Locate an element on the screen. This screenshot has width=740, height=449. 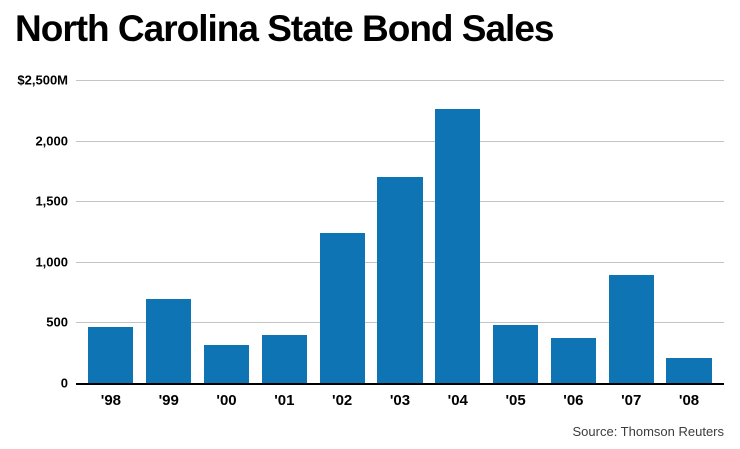
x-axis-labels: '98 '99 '00 '01 '02 '03 '04 '05 '06 '07 '08 is located at coordinates (400, 400).